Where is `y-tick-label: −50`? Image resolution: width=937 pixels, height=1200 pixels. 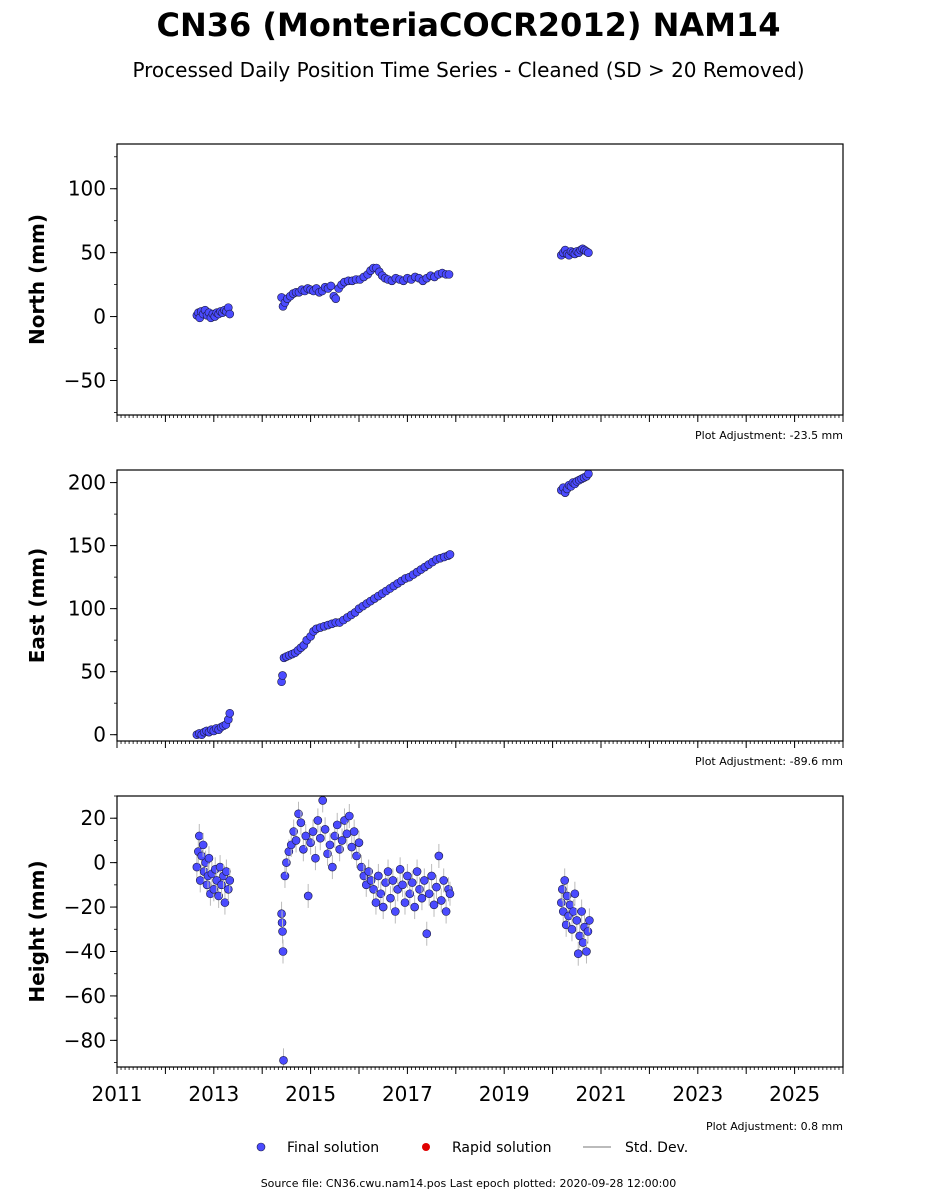 y-tick-label: −50 is located at coordinates (85, 380).